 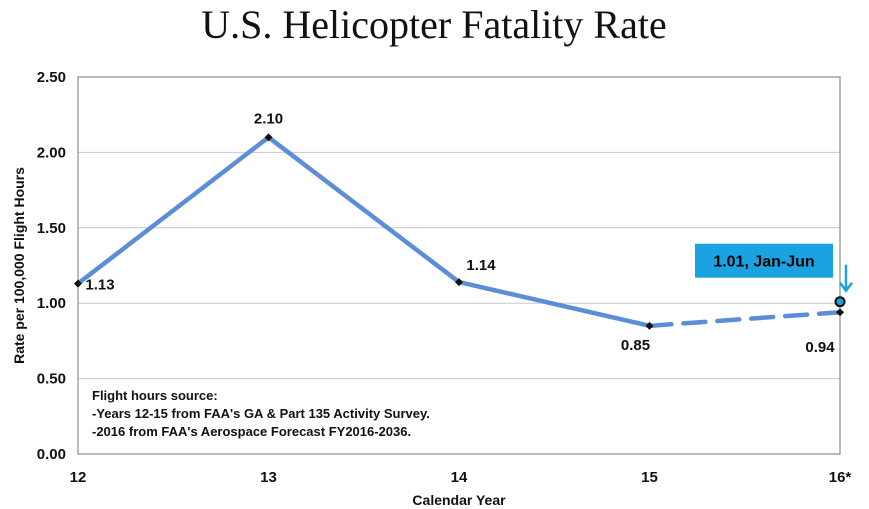 What do you see at coordinates (268, 118) in the screenshot?
I see `data-label: 2.10` at bounding box center [268, 118].